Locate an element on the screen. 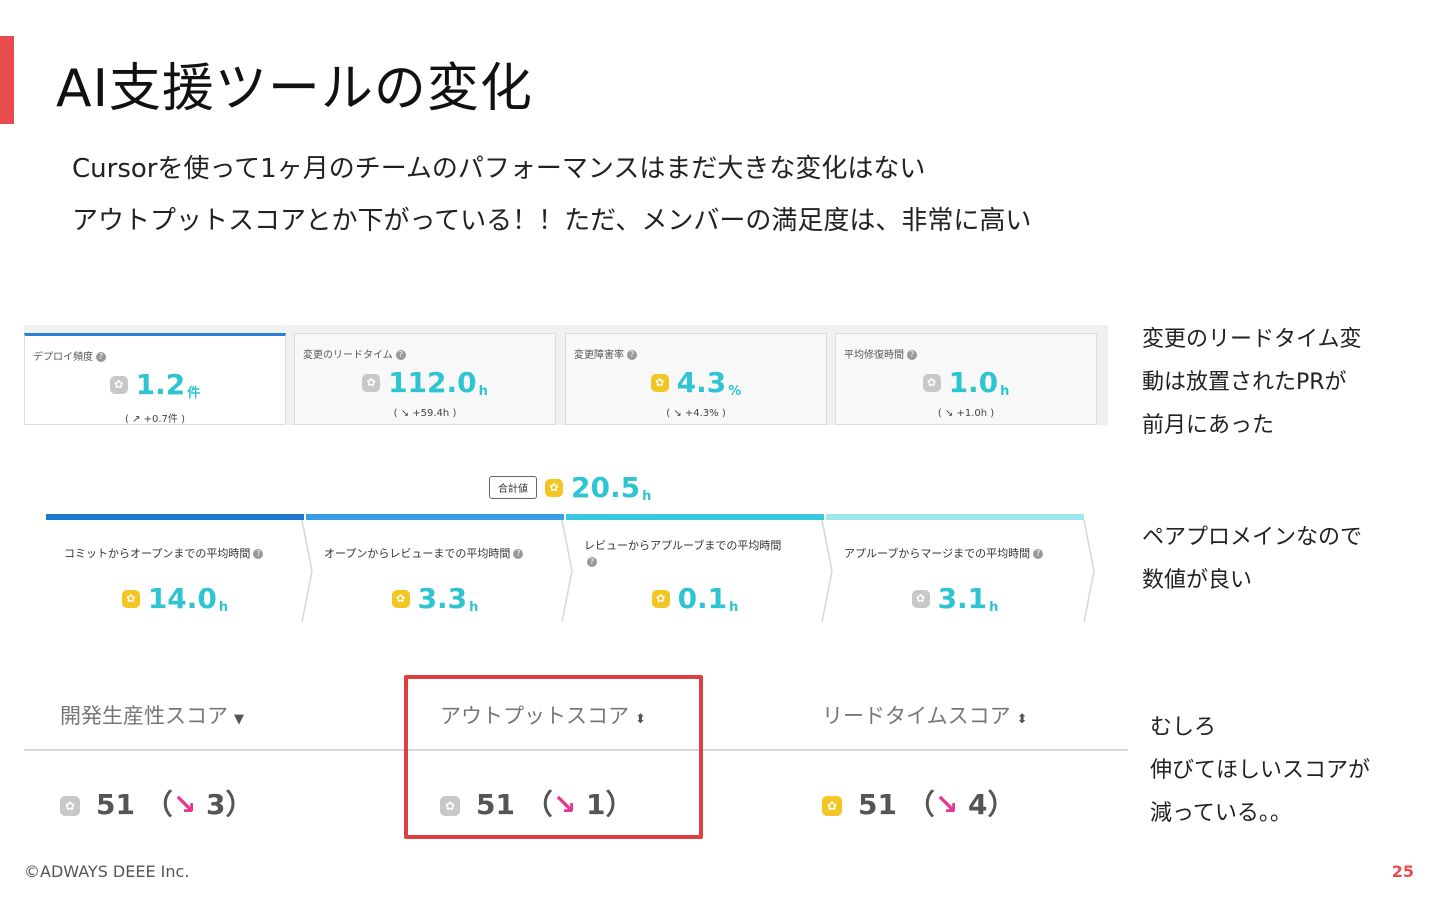 The image size is (1440, 900). header-output-score: アウトプットスコア ⬍ is located at coordinates (543, 715).